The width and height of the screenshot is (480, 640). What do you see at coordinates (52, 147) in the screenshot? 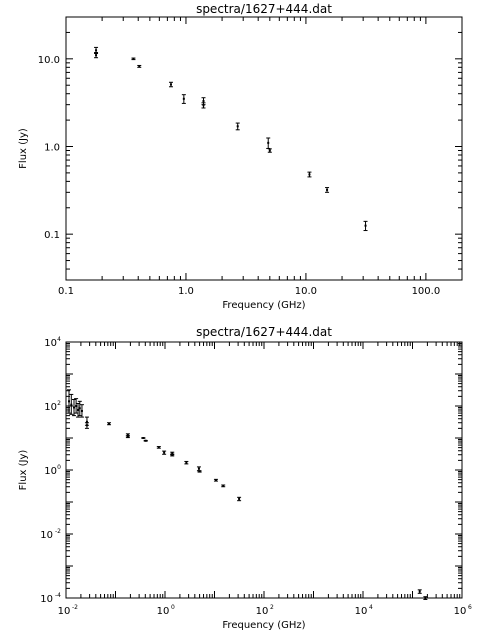
I see `y-tick-label: 1.0` at bounding box center [52, 147].